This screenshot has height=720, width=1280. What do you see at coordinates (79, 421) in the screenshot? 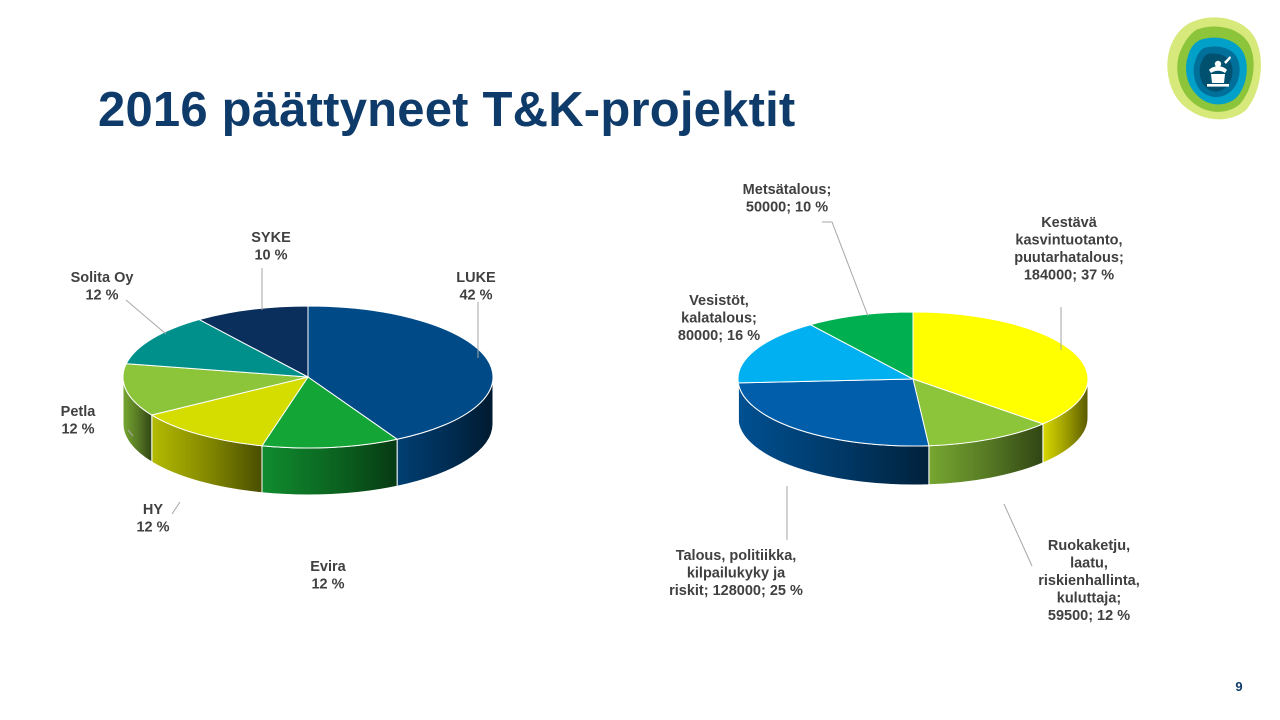
I see `data-label-petla: Petla 12 %` at bounding box center [79, 421].